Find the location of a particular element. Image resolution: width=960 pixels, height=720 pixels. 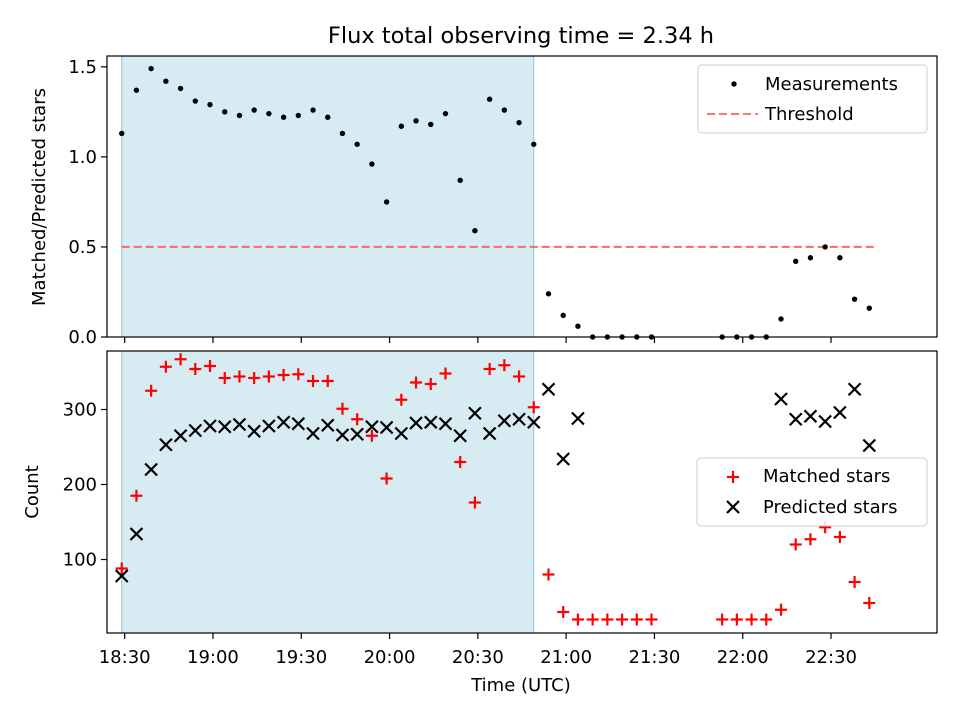

legend-threshold-label: Threshold is located at coordinates (809, 114).